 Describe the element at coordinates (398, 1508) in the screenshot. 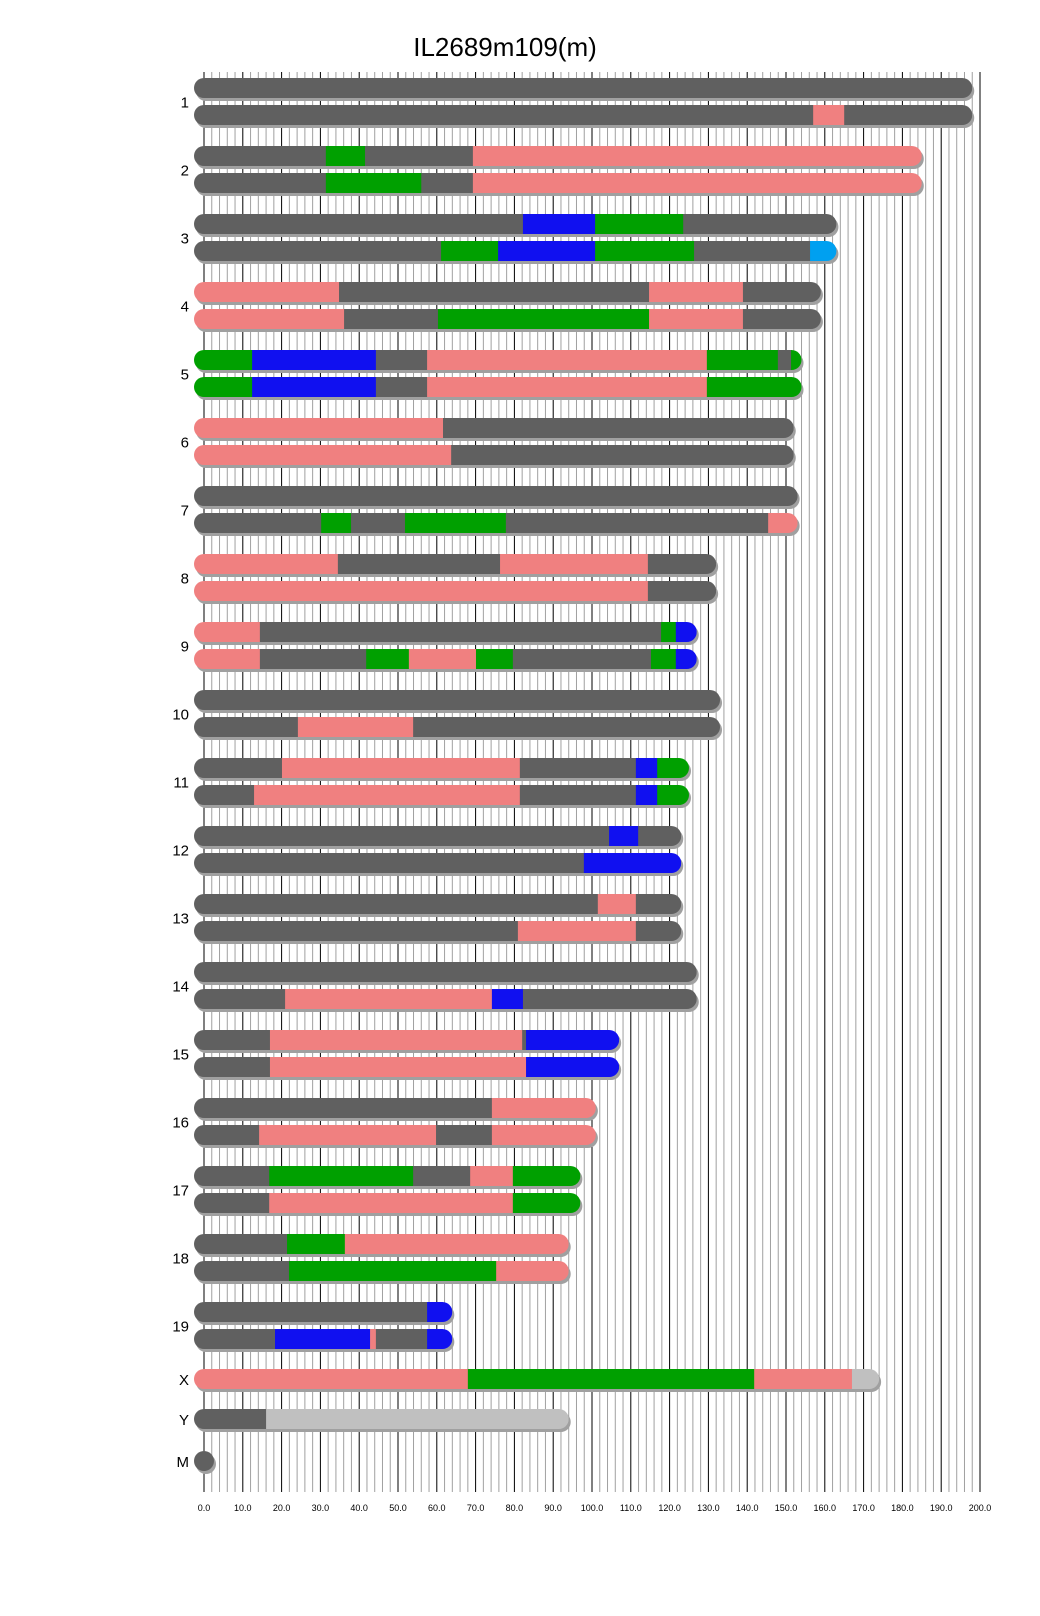

I see `x-tick-label: 50.0` at that location.